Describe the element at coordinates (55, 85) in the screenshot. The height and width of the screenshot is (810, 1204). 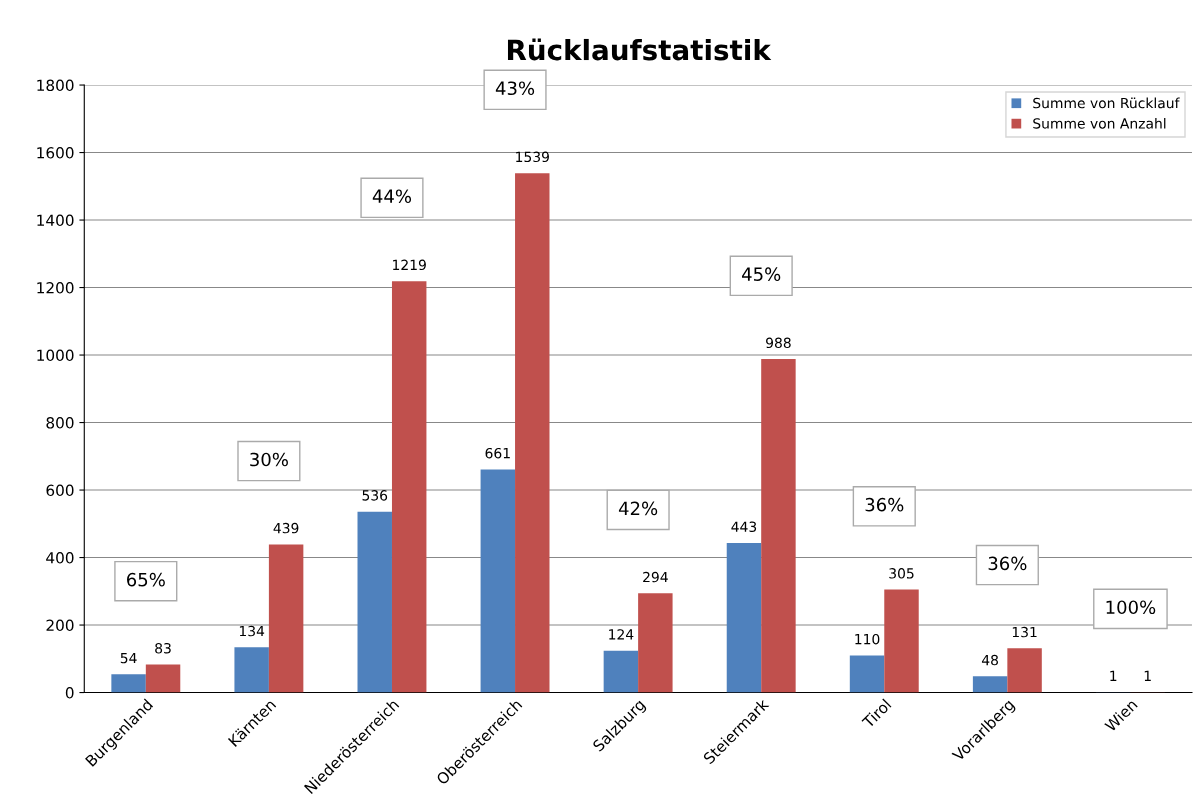
I see `y-tick-label: 1800` at that location.